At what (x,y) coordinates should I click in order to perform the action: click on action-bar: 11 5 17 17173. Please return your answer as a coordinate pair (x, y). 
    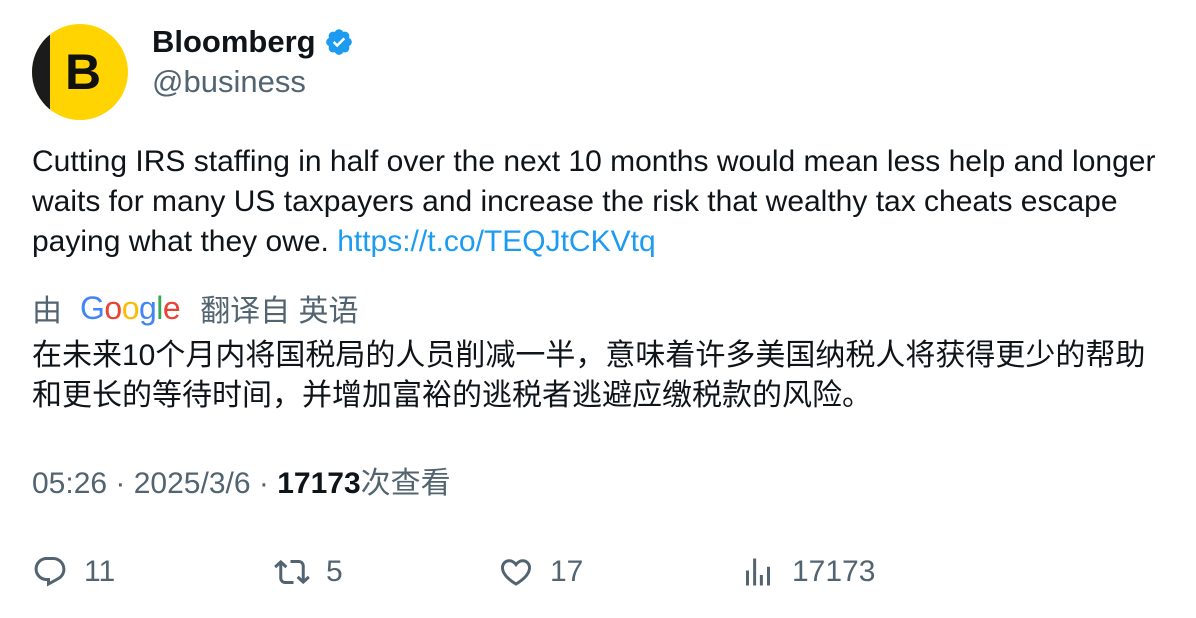
    Looking at the image, I should click on (602, 572).